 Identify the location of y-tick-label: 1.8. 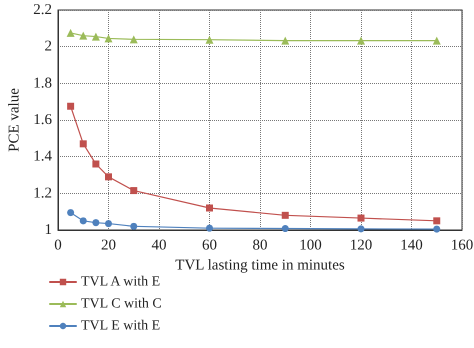
(42, 83).